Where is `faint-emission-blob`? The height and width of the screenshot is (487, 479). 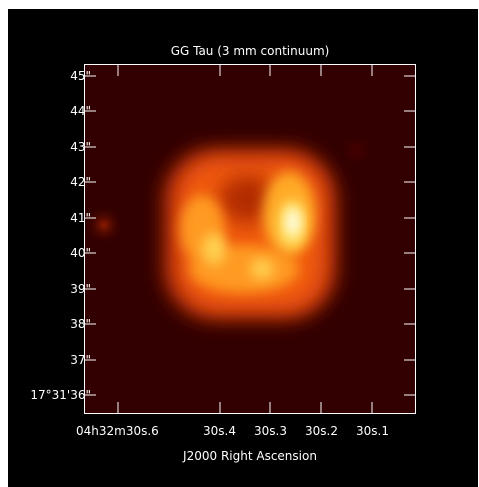 faint-emission-blob is located at coordinates (104, 225).